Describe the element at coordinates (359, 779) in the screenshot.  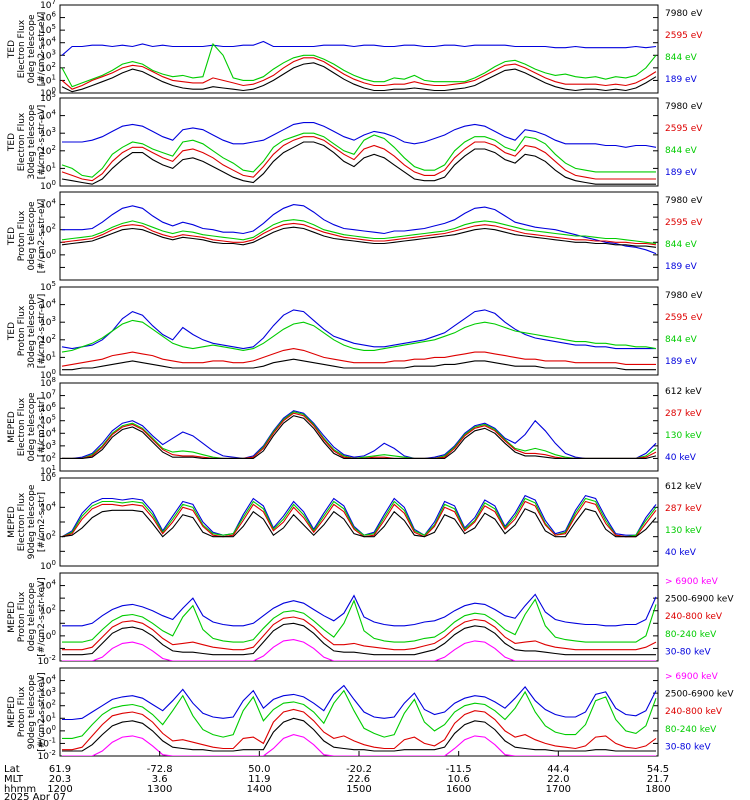
I see `x-tick-label: 22.6` at that location.